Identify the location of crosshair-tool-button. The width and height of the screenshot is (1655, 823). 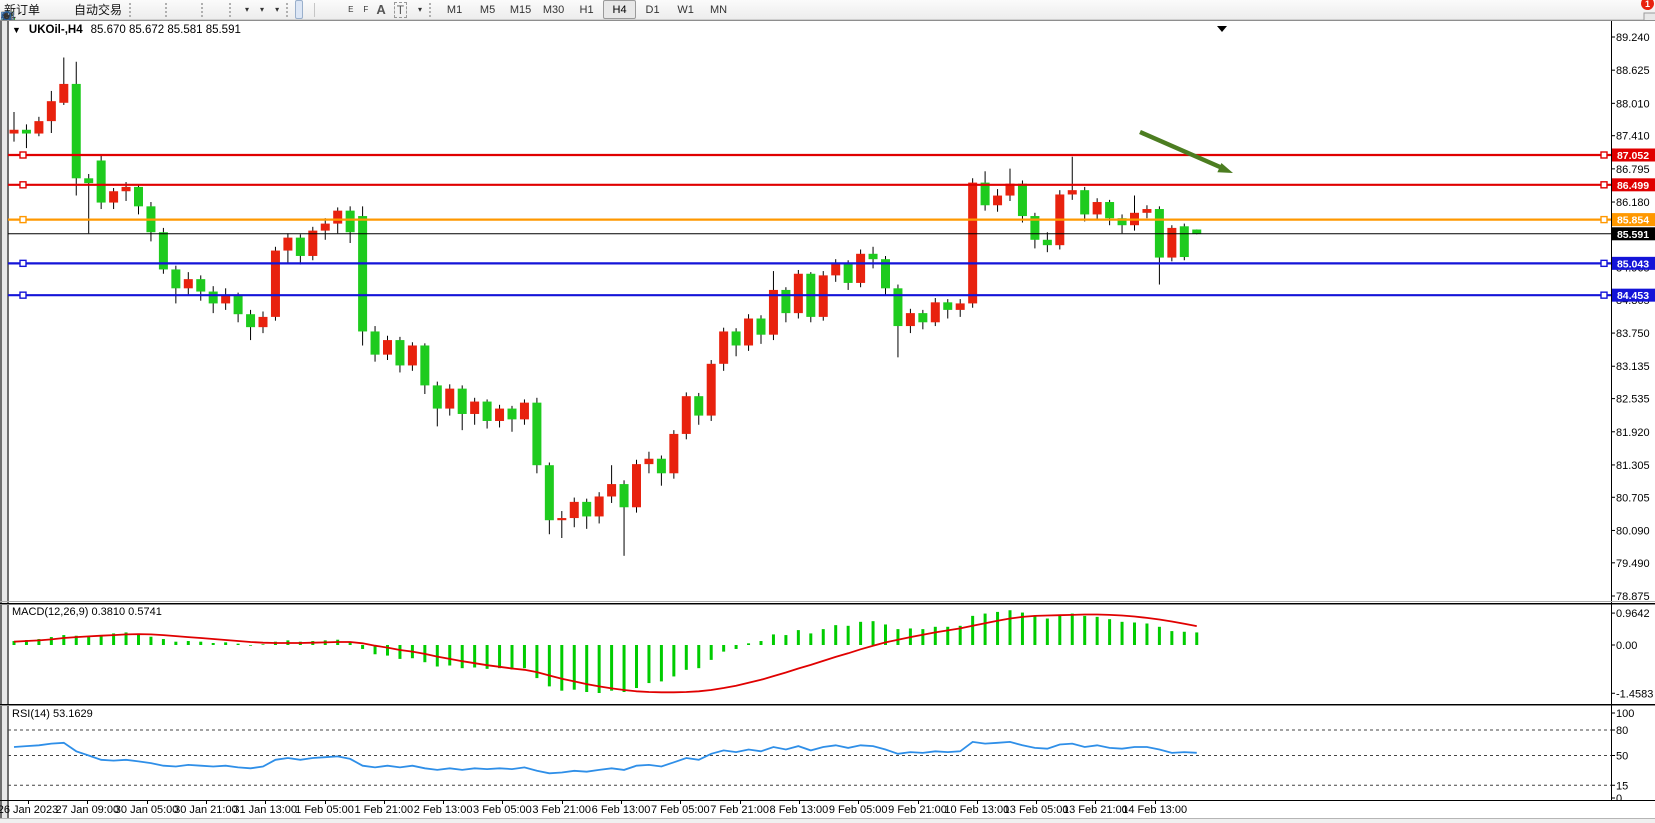
(156, 11).